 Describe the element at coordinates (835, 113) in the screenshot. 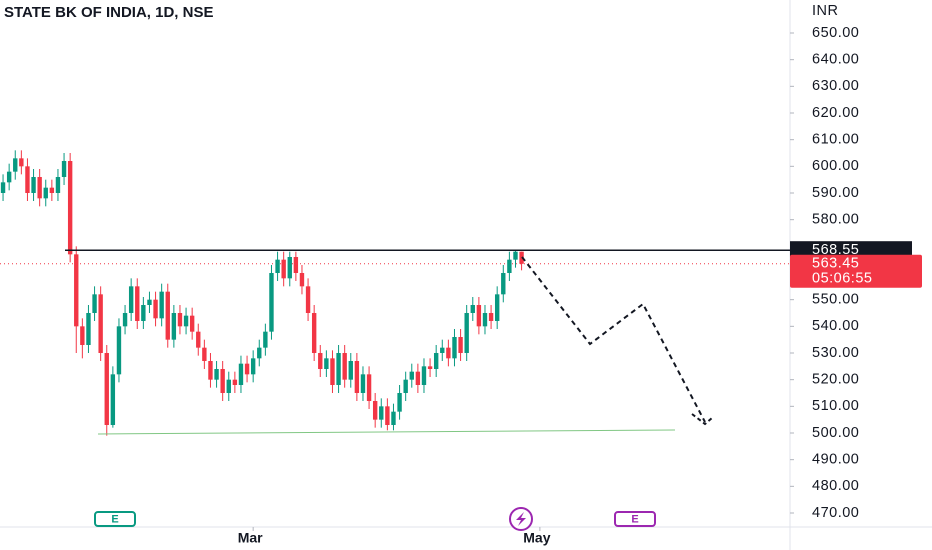

I see `y-tick-label: 620.00` at that location.